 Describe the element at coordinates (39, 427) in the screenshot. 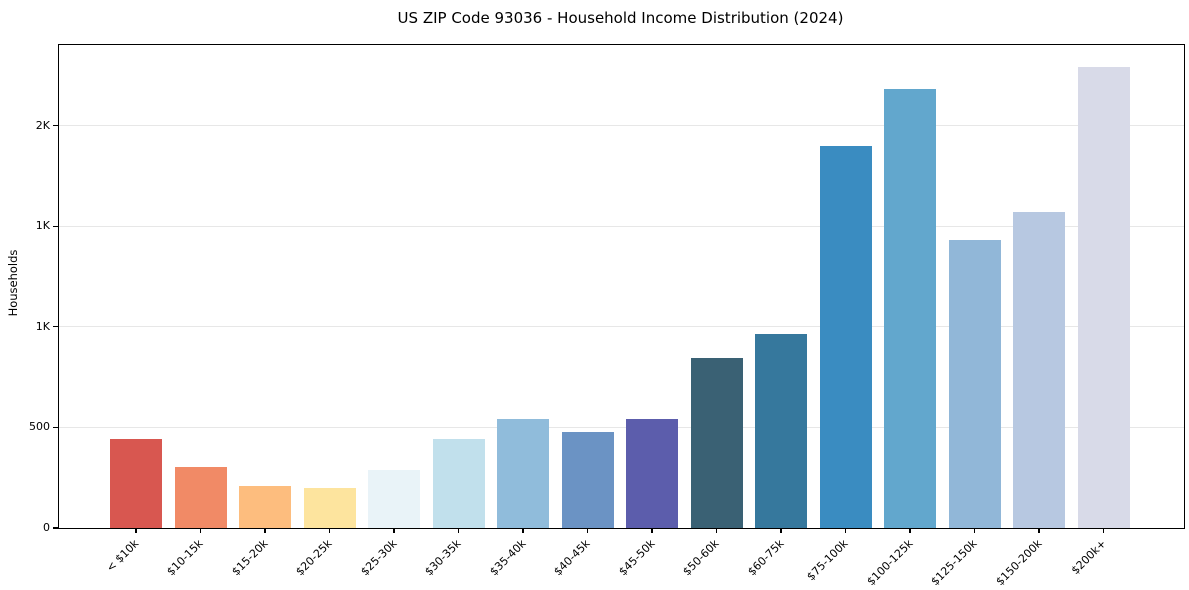

I see `y-tick-label: 500` at that location.